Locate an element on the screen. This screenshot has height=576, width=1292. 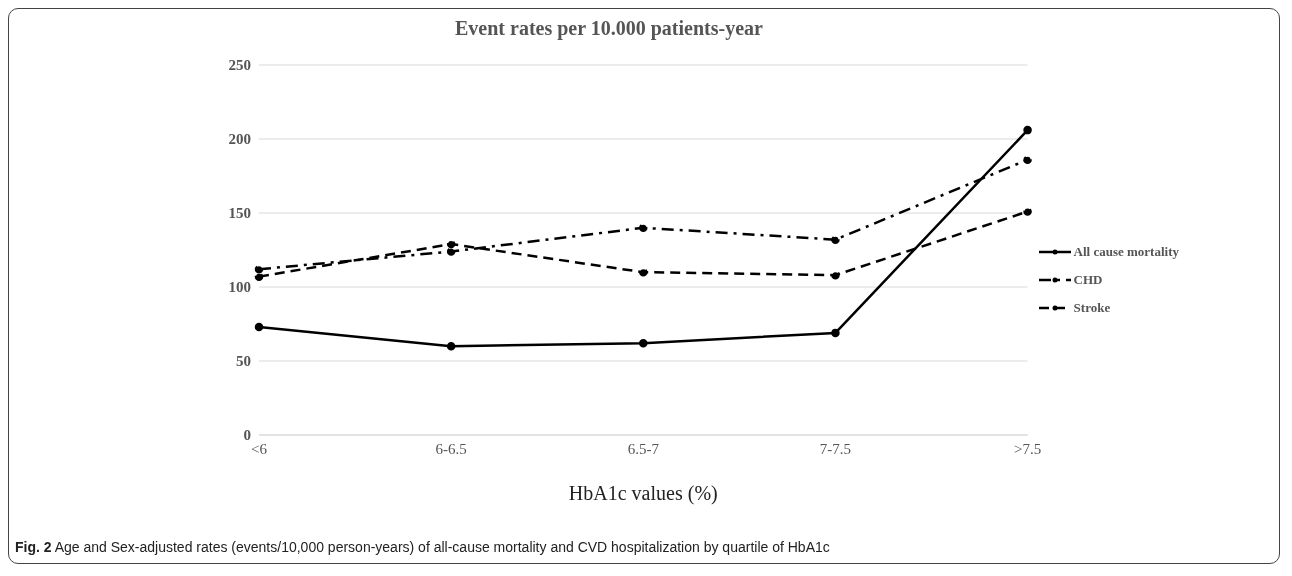
x-tick-label: <6 is located at coordinates (259, 448).